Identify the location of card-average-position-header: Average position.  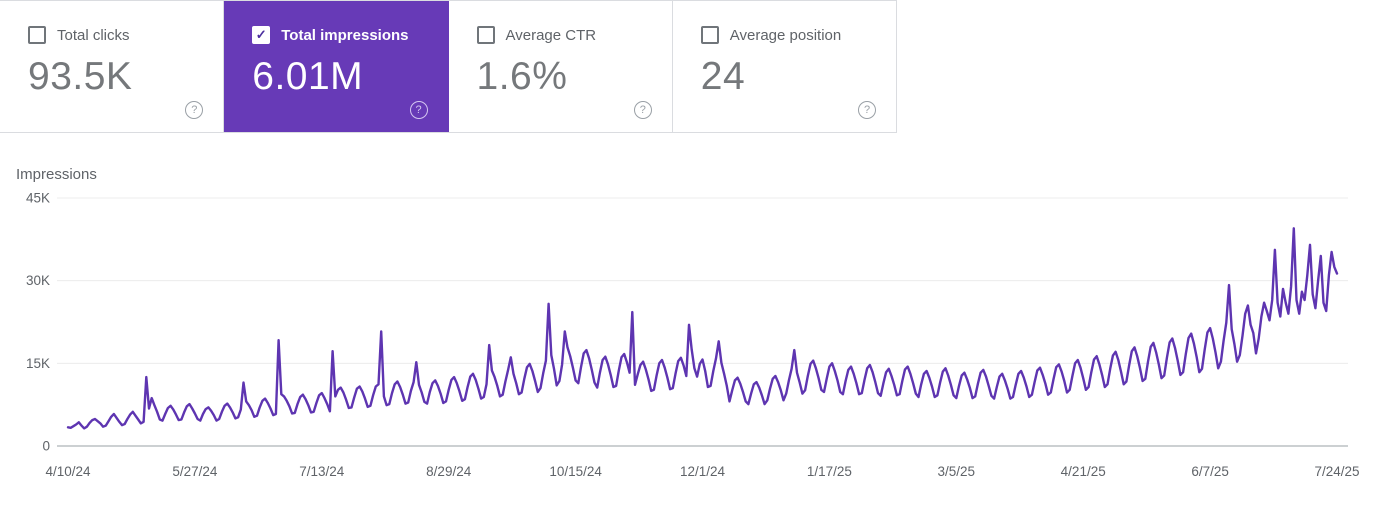
(798, 35).